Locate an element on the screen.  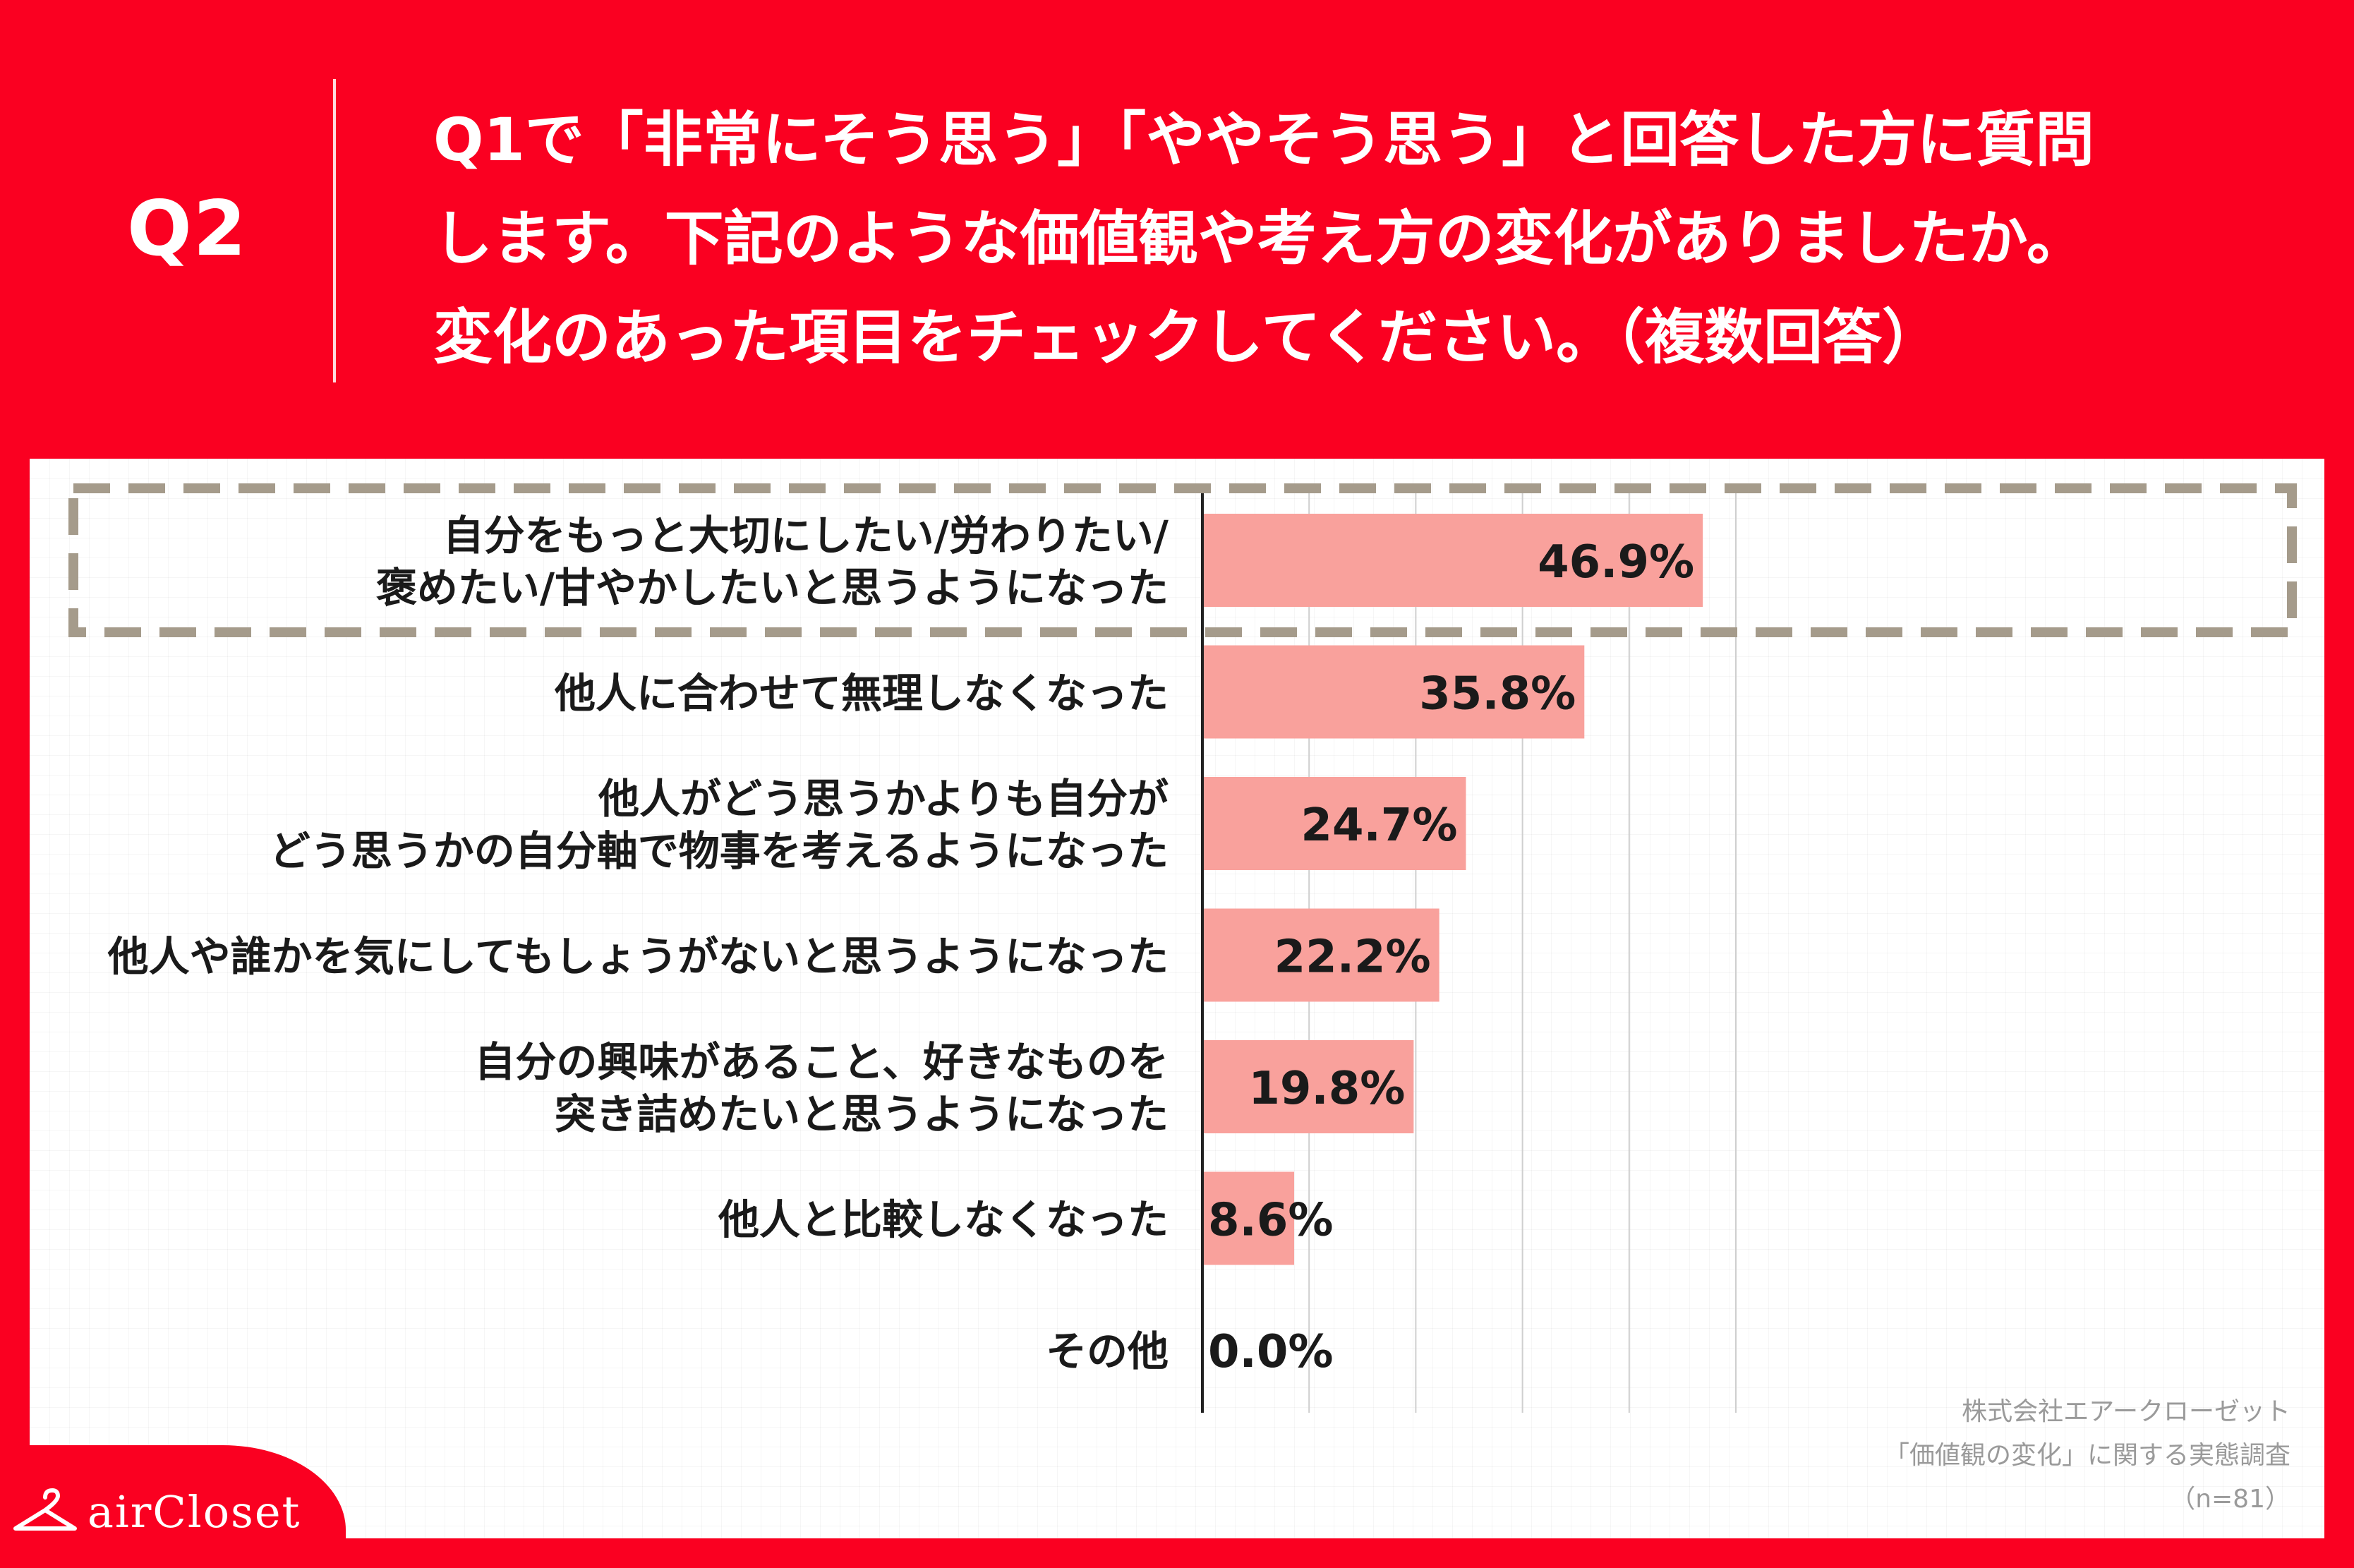
source-line: （n=81） is located at coordinates (2230, 1499).